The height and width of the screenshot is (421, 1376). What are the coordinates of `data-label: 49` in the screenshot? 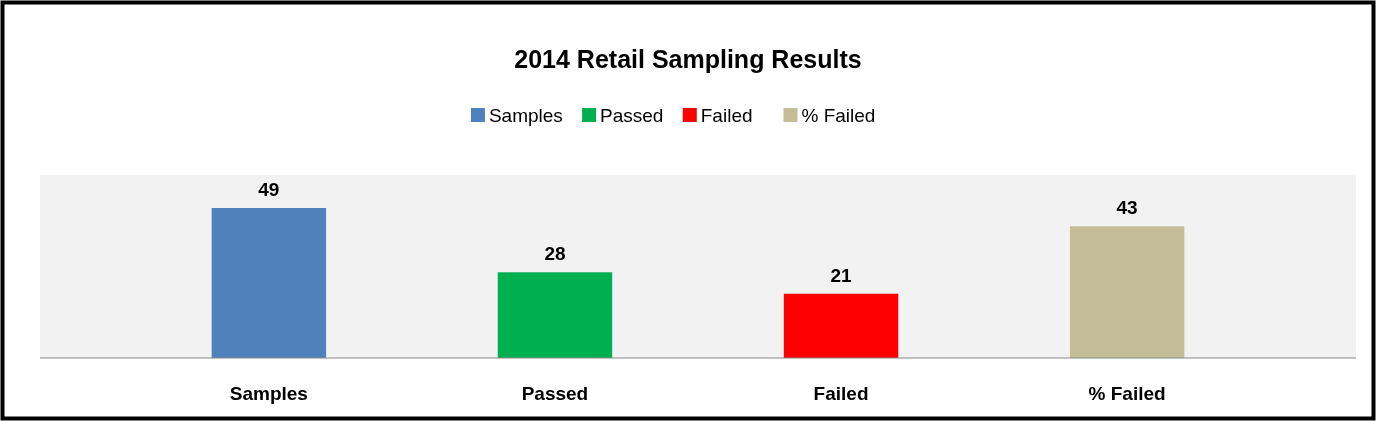 It's located at (269, 189).